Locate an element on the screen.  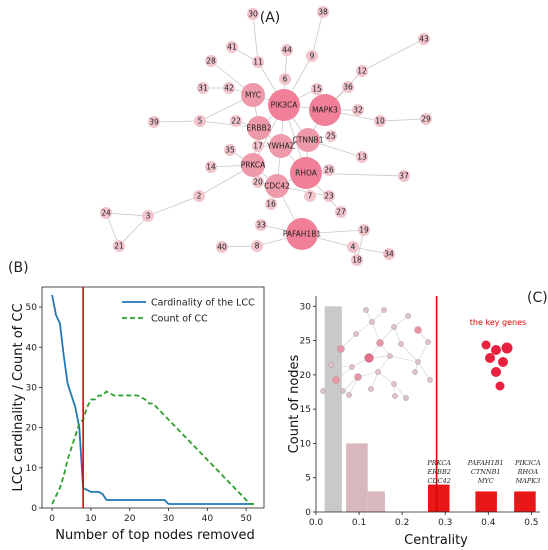
node-label: RHOA is located at coordinates (306, 173).